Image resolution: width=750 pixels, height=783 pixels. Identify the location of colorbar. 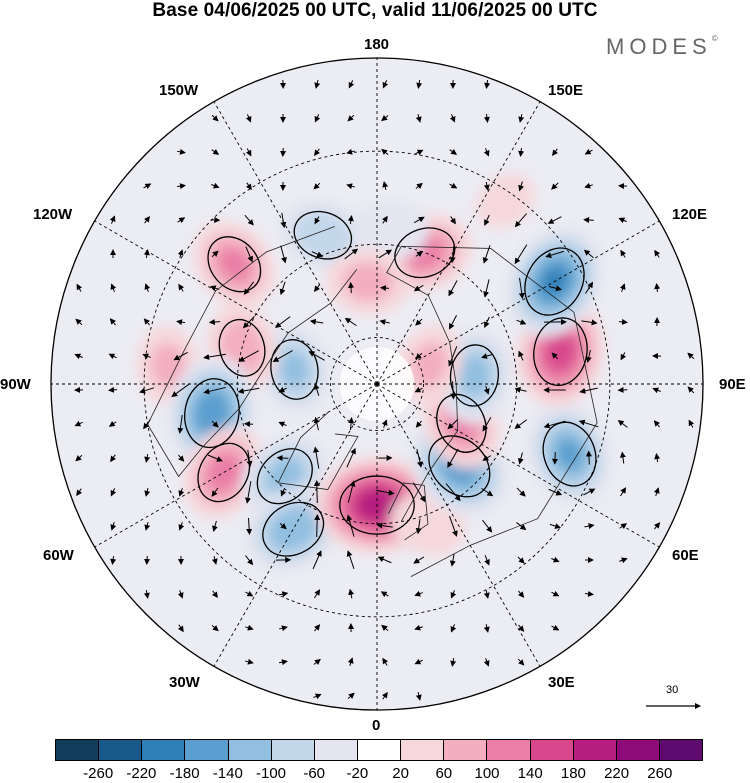
(379, 750).